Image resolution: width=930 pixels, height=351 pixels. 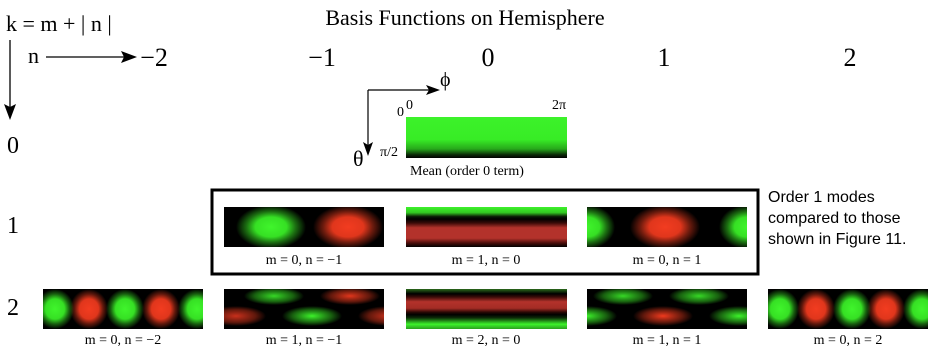 What do you see at coordinates (486, 260) in the screenshot?
I see `mode-caption: m = 1, n = 0` at bounding box center [486, 260].